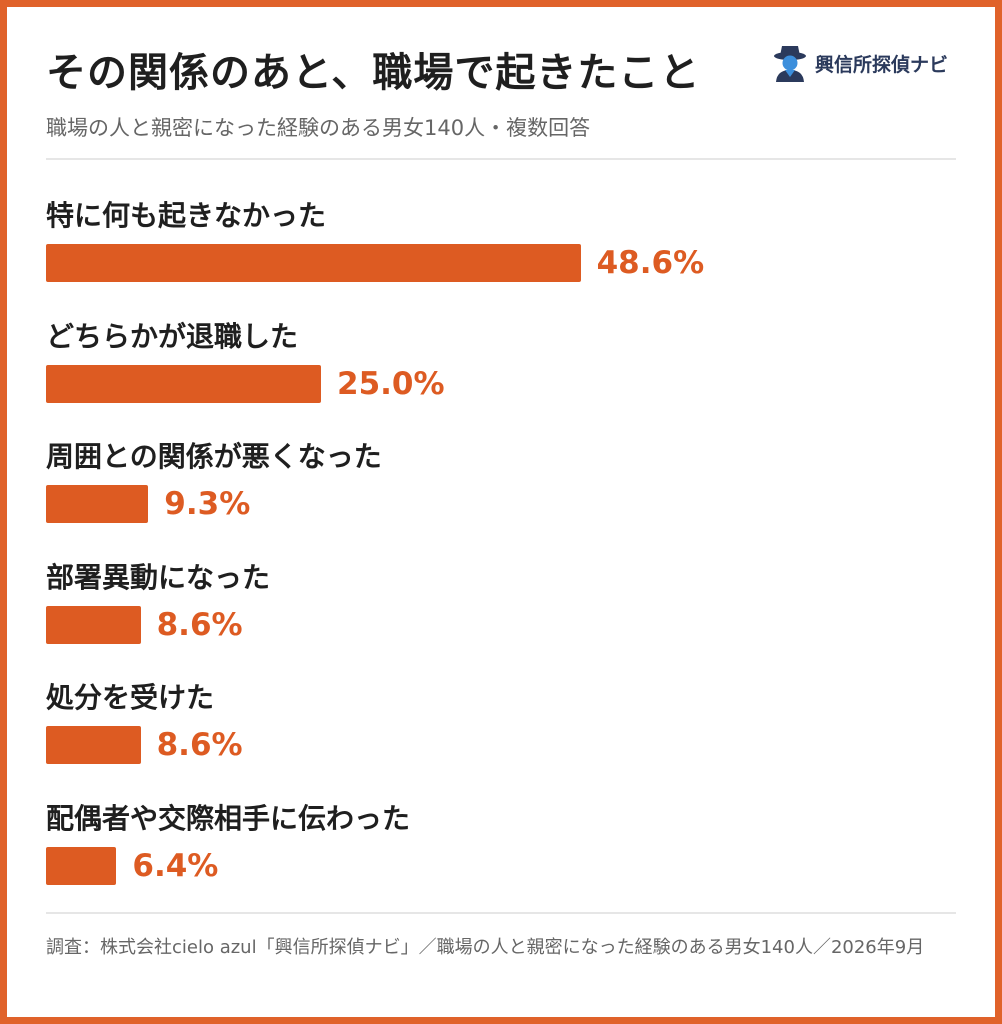 The height and width of the screenshot is (1024, 1002). What do you see at coordinates (186, 215) in the screenshot?
I see `bar-label: 特に何も起きなかった` at bounding box center [186, 215].